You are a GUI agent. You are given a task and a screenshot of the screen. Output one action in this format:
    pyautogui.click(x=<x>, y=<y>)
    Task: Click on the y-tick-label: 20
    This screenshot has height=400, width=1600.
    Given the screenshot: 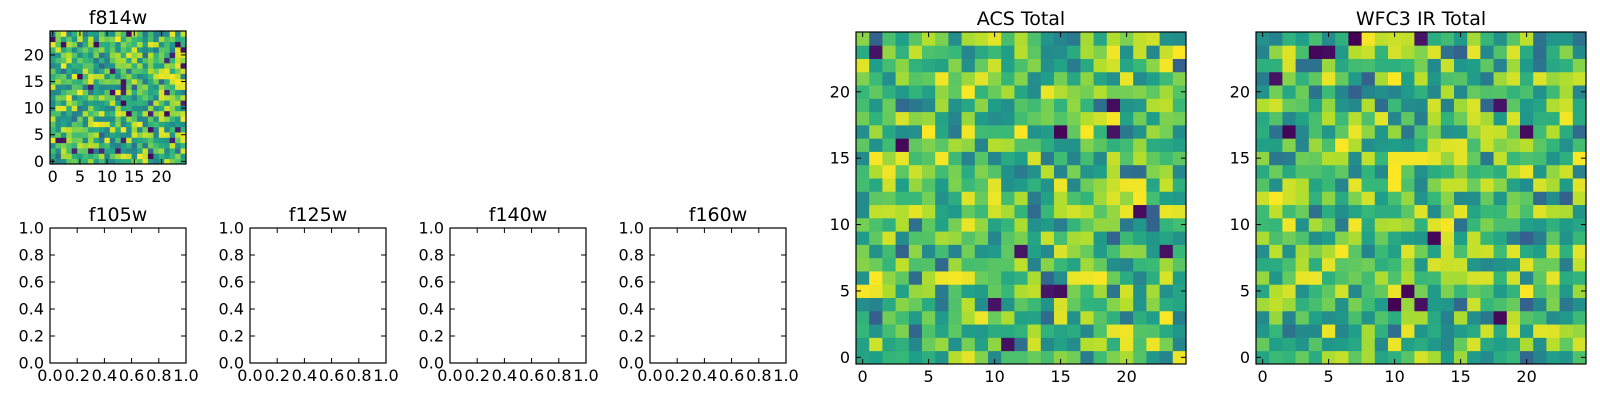 What is the action you would take?
    pyautogui.click(x=34, y=54)
    